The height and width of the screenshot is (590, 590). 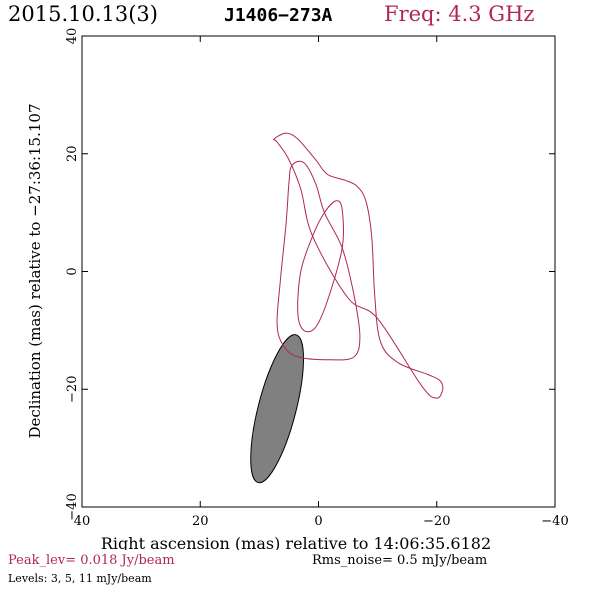 What do you see at coordinates (278, 15) in the screenshot?
I see `source-name: J1406−273A` at bounding box center [278, 15].